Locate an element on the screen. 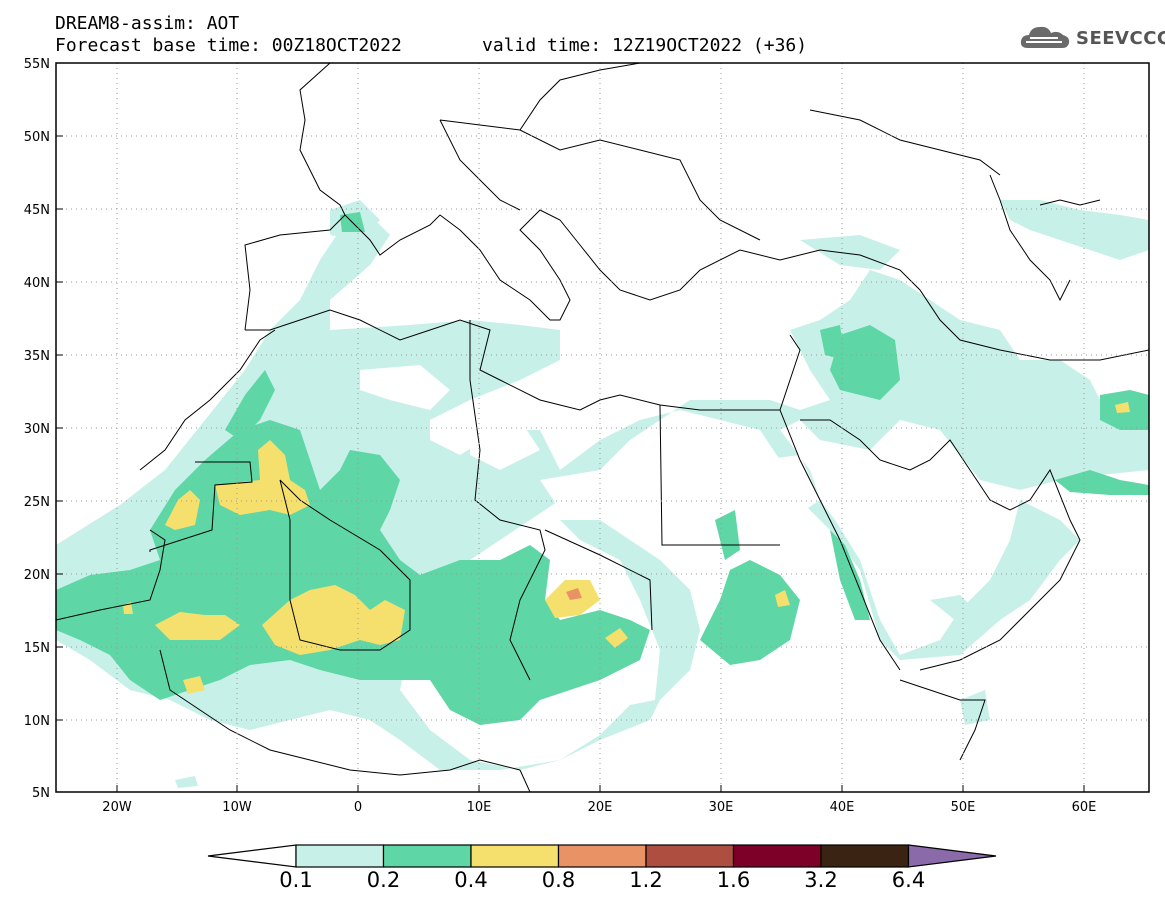 The height and width of the screenshot is (905, 1165). lat-label: 5N is located at coordinates (41, 793).